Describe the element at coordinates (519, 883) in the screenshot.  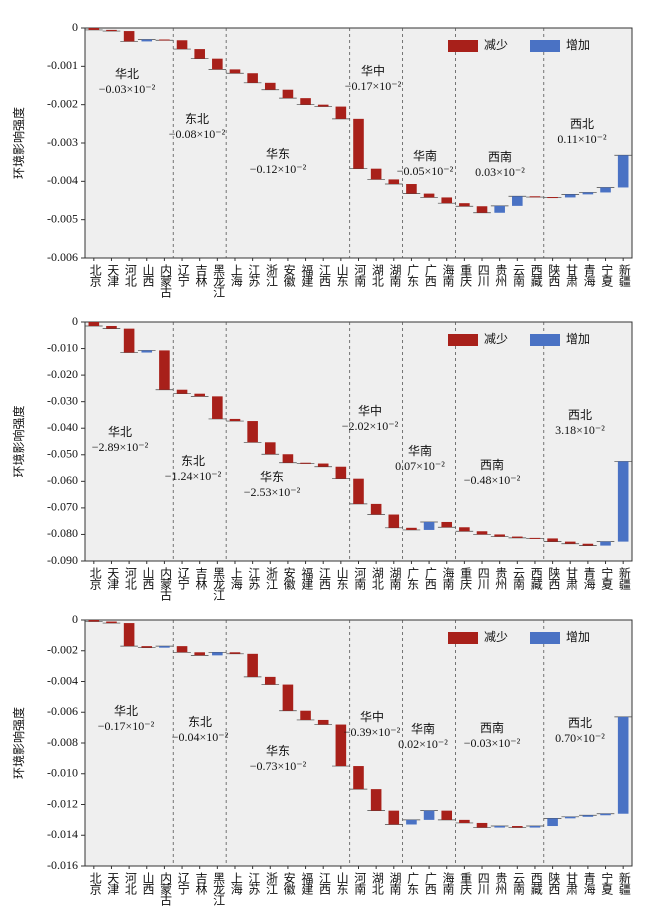
I see `x-tick-label: 云南` at that location.